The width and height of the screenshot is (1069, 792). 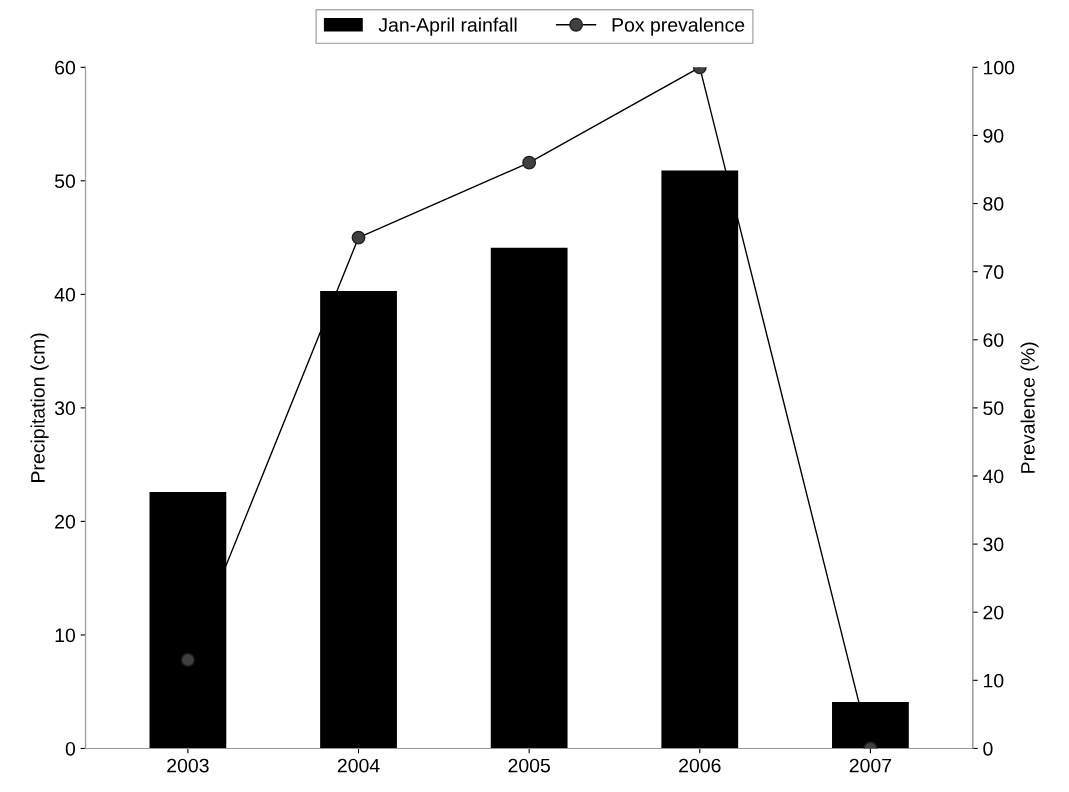 I want to click on y-tick-label: 10, so click(x=65, y=635).